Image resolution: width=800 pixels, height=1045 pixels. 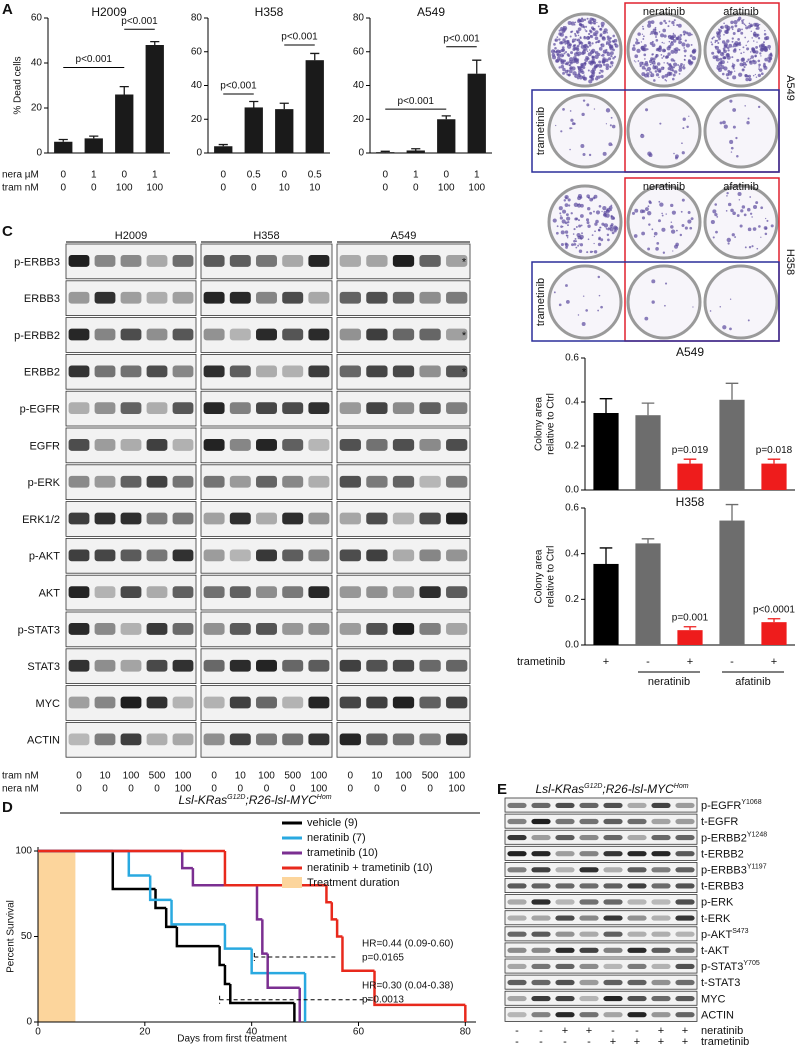 I want to click on bar, so click(x=732, y=582).